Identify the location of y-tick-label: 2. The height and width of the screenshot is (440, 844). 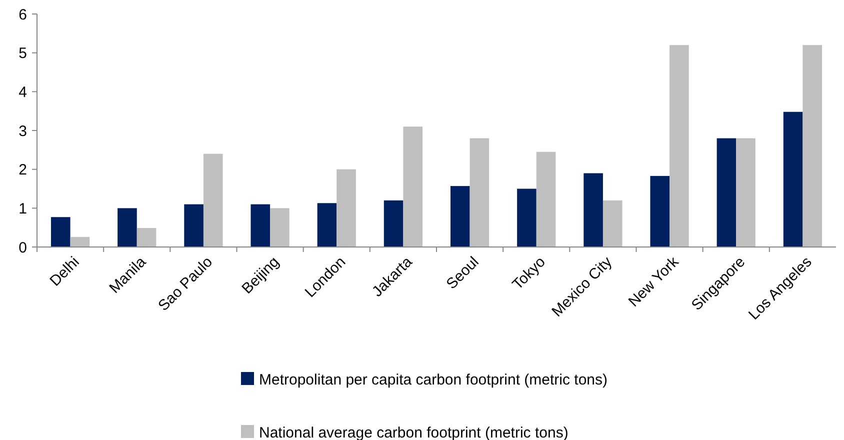
(22, 170).